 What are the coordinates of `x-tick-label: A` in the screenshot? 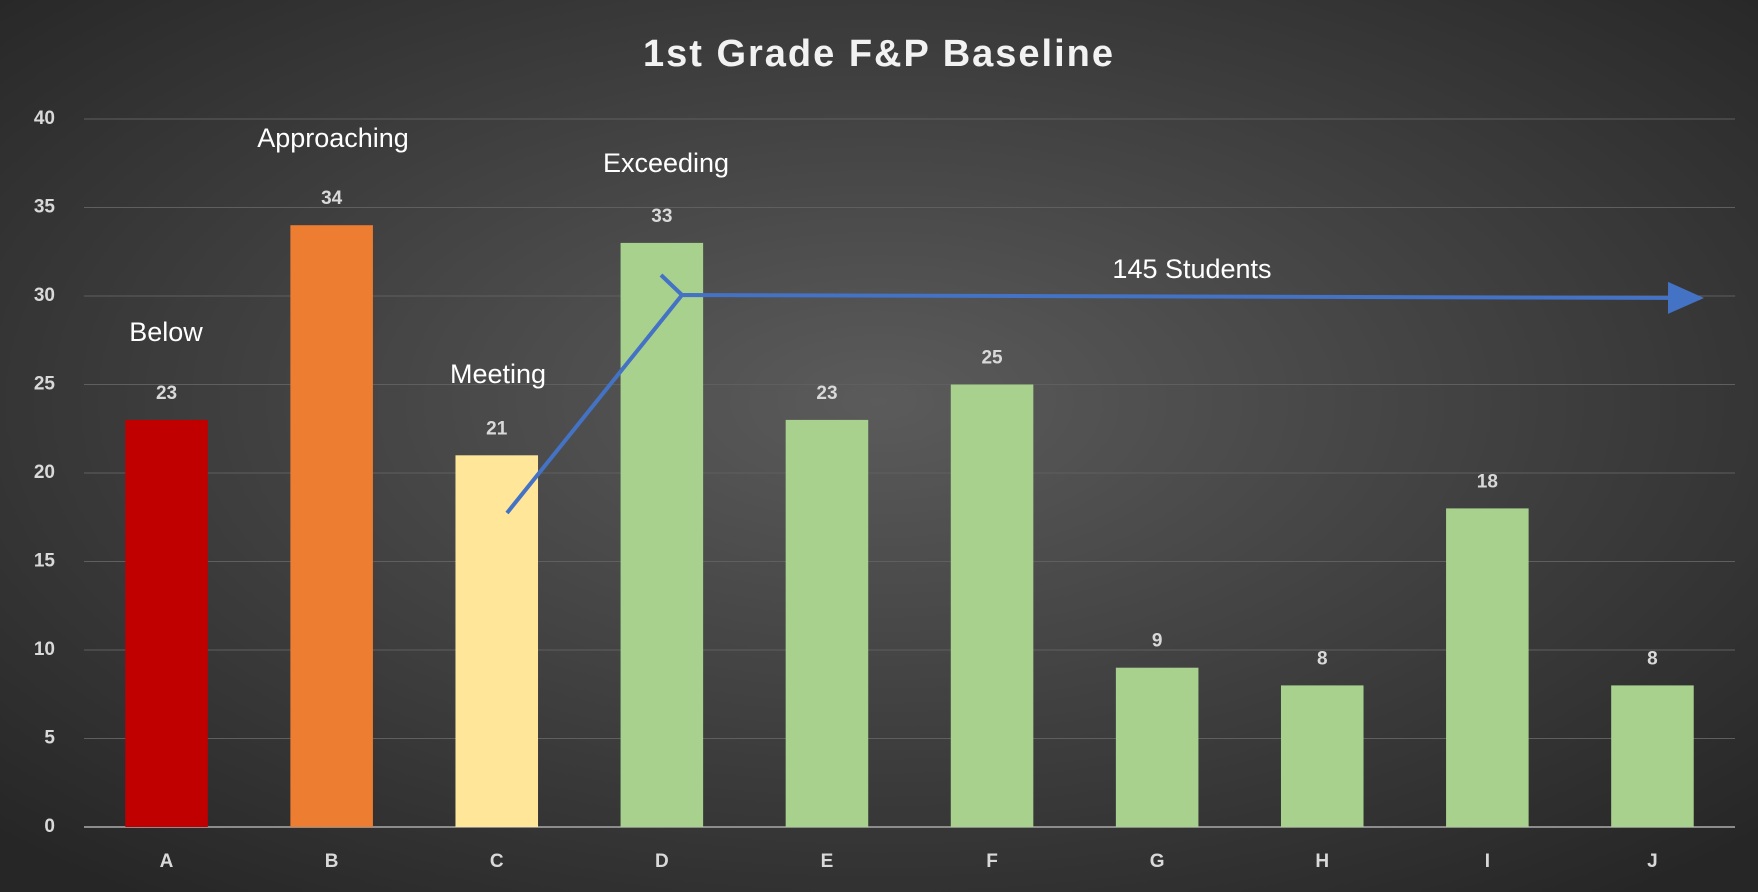 It's located at (167, 861).